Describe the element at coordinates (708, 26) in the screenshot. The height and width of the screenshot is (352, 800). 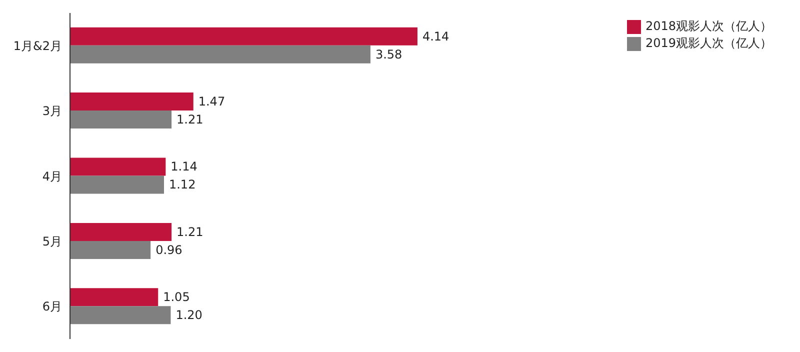
I see `legend-label: 2018观影人次（亿人）` at that location.